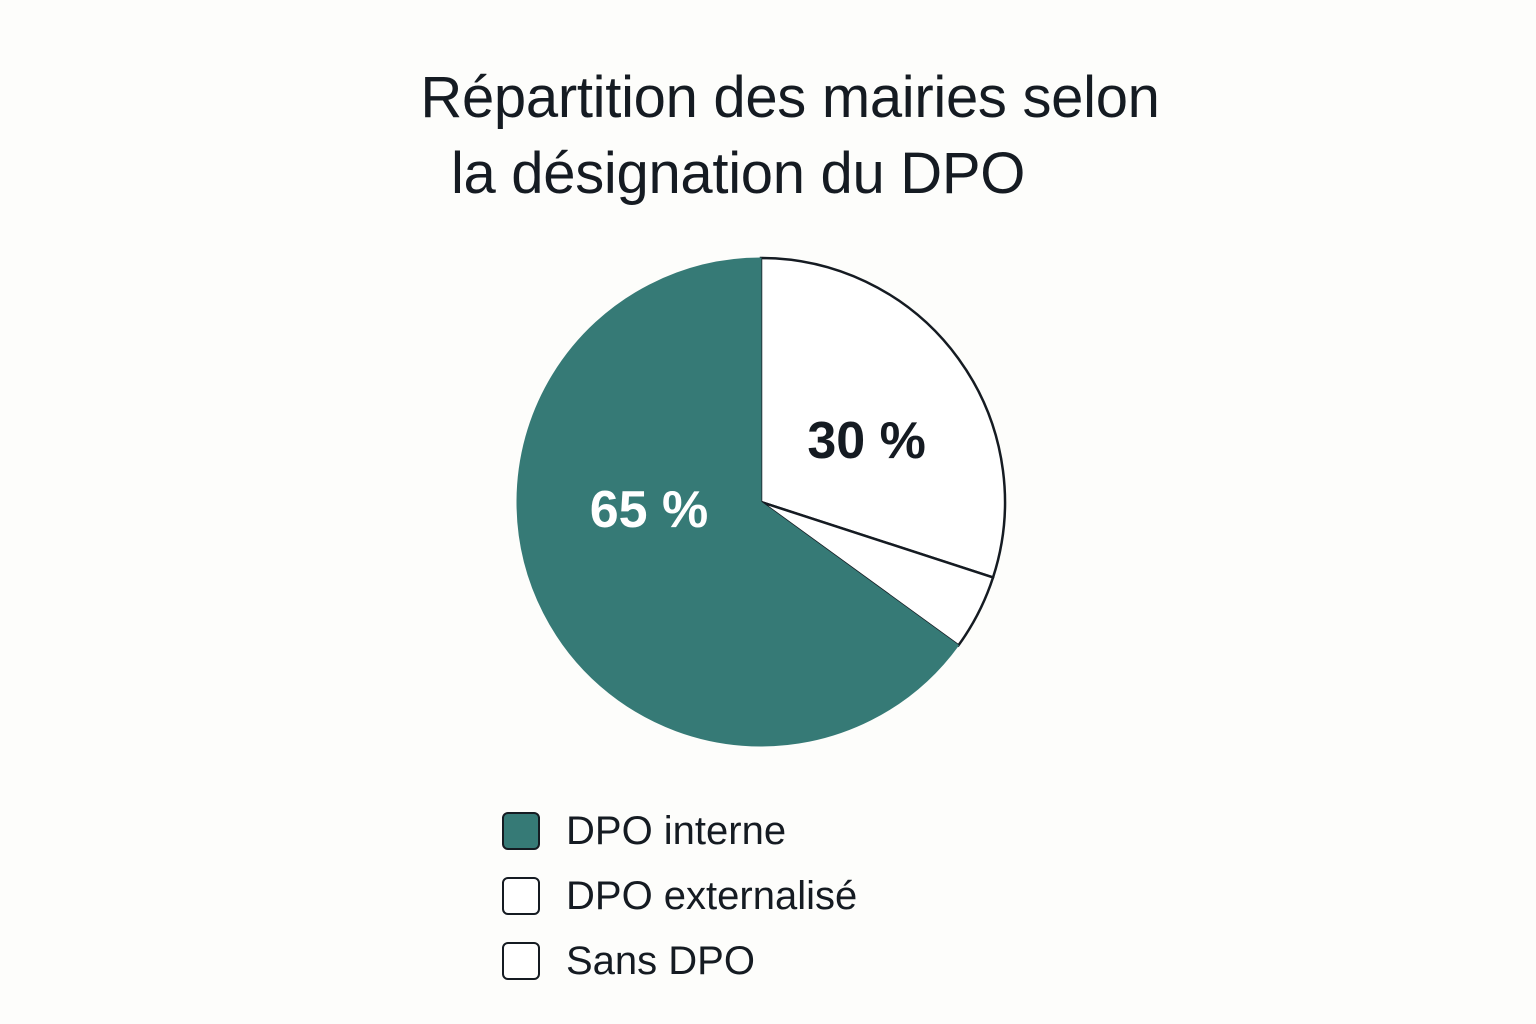  I want to click on legend-swatch-sans-dpo, so click(521, 960).